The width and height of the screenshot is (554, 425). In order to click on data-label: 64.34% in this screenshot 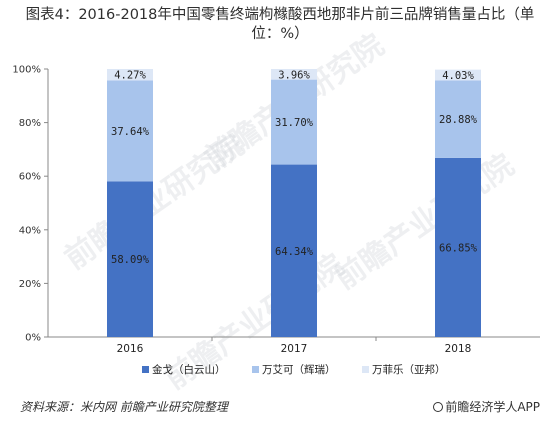, I will do `click(294, 252)`.